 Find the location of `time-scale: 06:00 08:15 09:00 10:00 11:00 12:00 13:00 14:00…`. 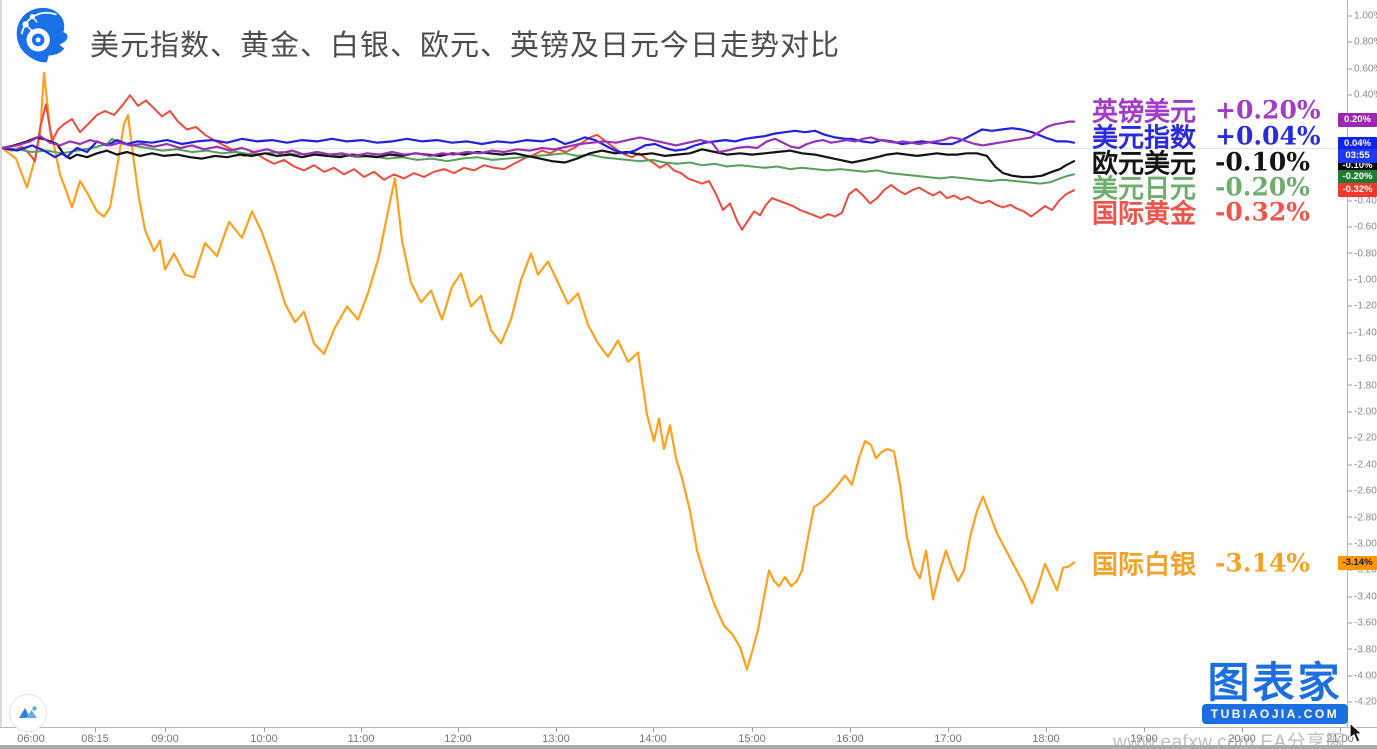

time-scale: 06:00 08:15 09:00 10:00 11:00 12:00 13:00 14:00… is located at coordinates (688, 738).